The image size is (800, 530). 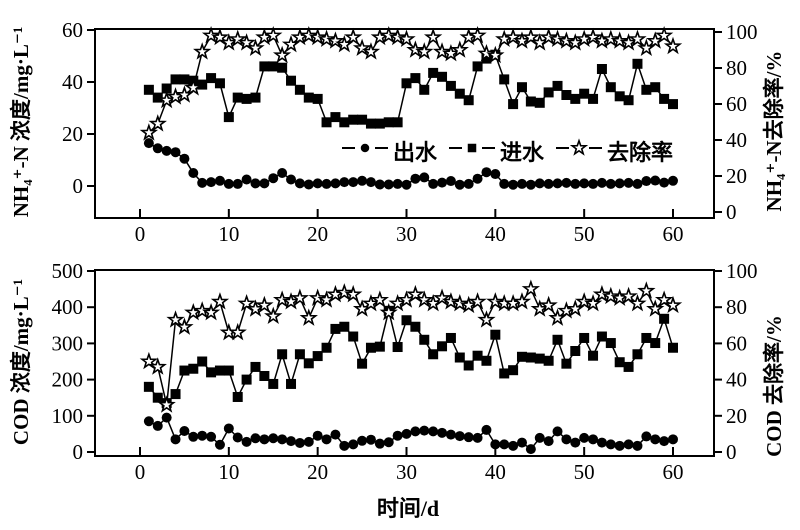 What do you see at coordinates (228, 472) in the screenshot?
I see `x-tick-label: 10` at bounding box center [228, 472].